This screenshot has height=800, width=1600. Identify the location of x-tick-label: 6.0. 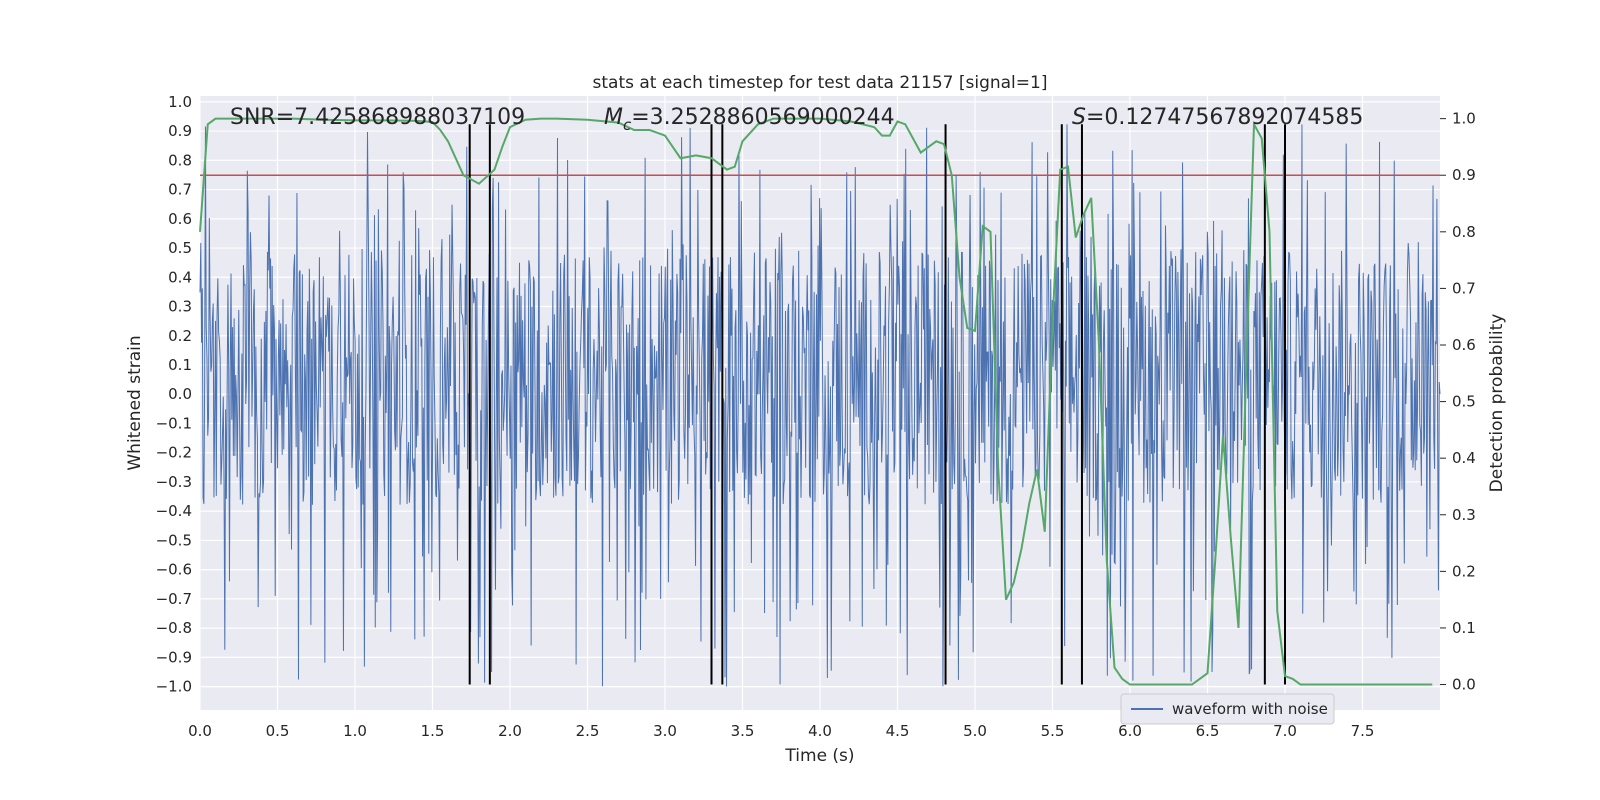
(1130, 731).